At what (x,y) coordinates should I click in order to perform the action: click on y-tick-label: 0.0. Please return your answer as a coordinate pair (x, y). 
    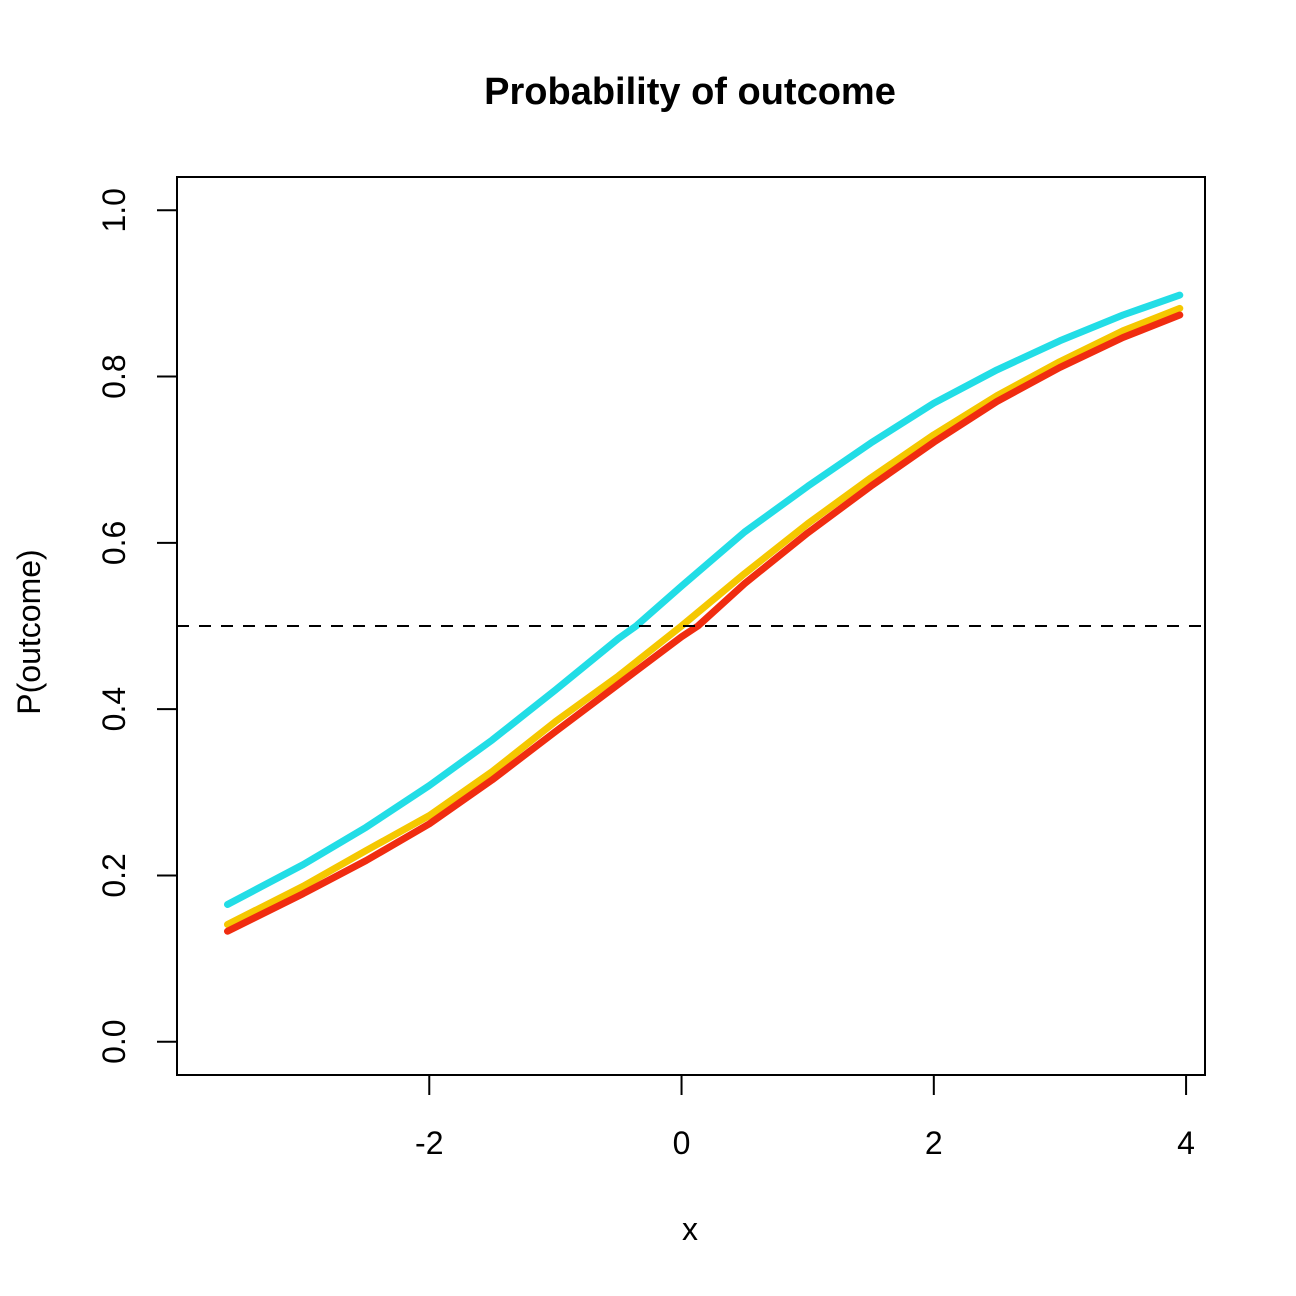
    Looking at the image, I should click on (114, 1041).